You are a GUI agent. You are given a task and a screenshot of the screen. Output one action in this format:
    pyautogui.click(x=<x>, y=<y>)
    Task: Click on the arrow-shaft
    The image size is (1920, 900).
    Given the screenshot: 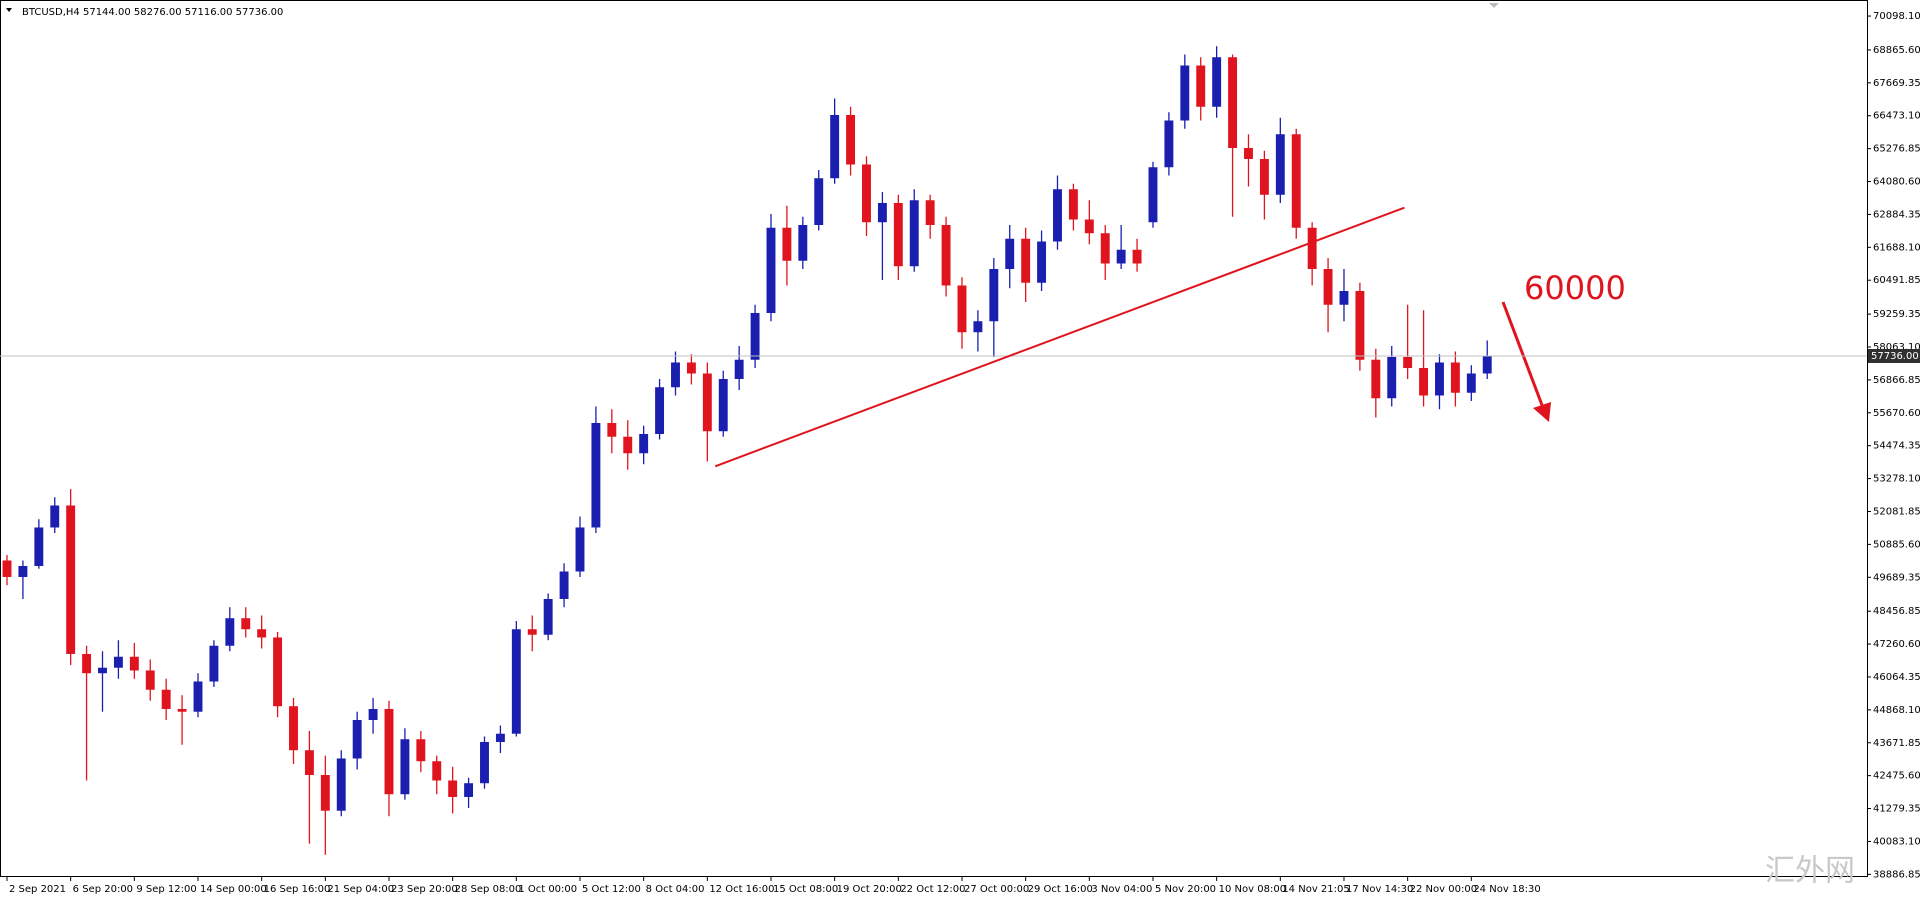 What is the action you would take?
    pyautogui.click(x=1524, y=357)
    